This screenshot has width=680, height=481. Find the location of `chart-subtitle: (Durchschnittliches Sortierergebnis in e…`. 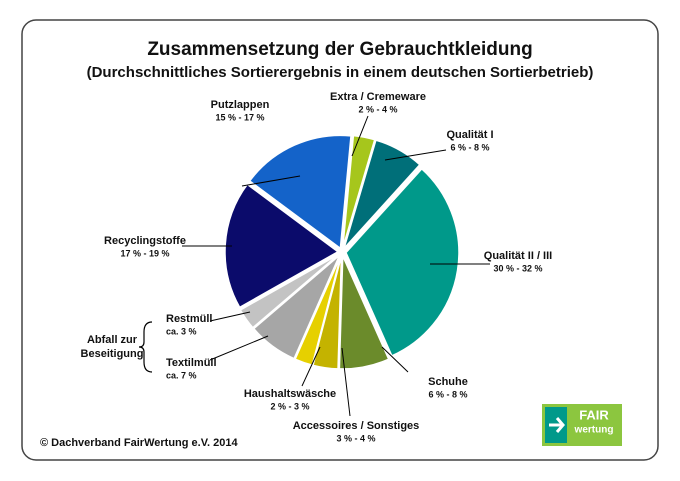

chart-subtitle: (Durchschnittliches Sortierergebnis in e… is located at coordinates (340, 72).